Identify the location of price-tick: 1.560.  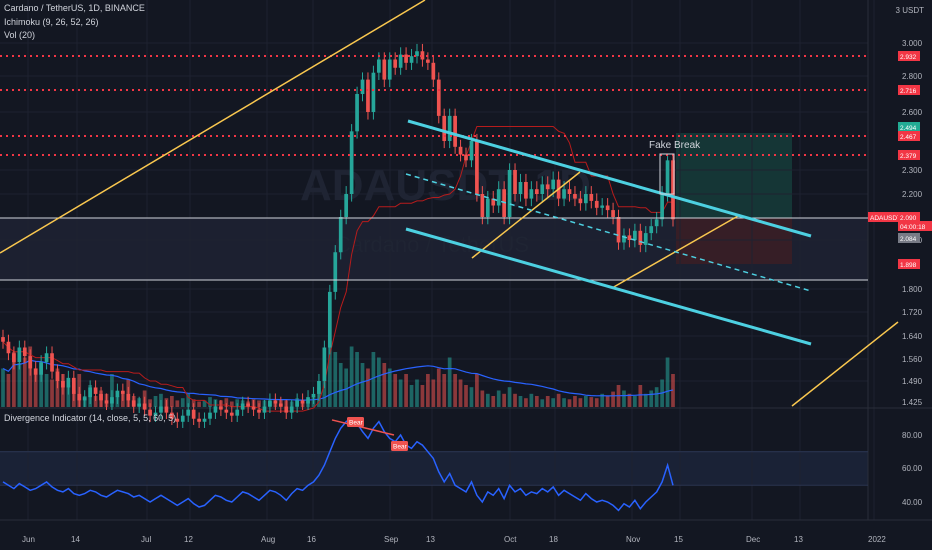
(912, 359).